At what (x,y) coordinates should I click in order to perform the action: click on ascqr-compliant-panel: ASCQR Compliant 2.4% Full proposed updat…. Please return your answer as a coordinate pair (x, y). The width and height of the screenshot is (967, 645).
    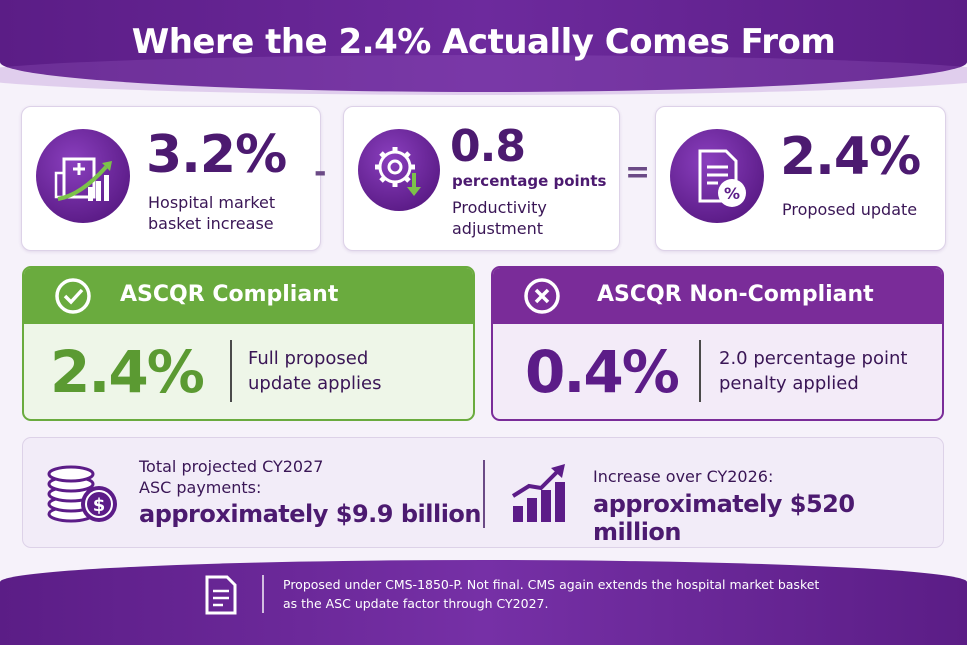
    Looking at the image, I should click on (248, 343).